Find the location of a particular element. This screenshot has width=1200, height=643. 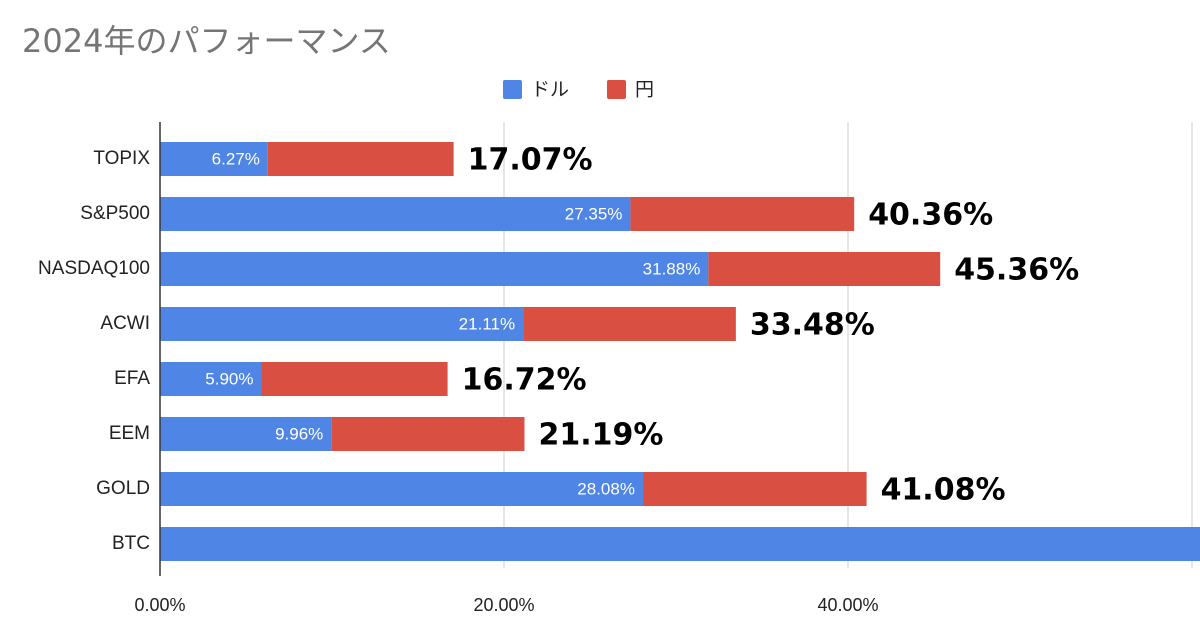

data-label: 6.27% is located at coordinates (236, 158).